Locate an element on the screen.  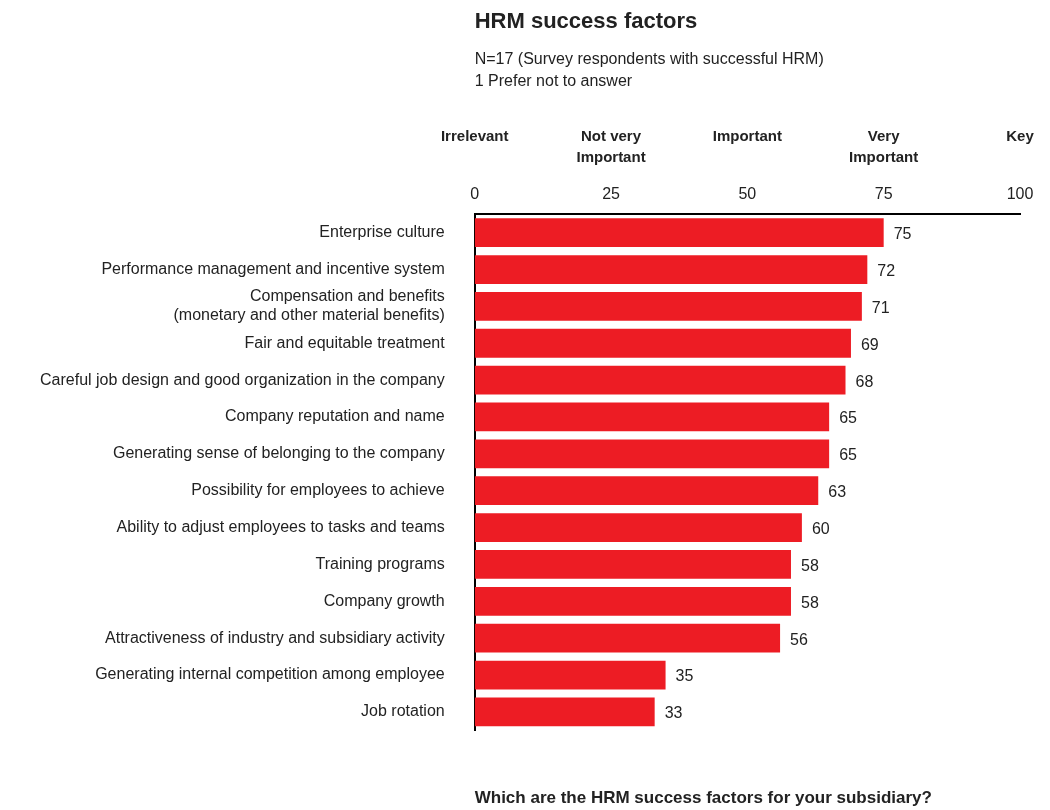
text: Important is located at coordinates (747, 135).